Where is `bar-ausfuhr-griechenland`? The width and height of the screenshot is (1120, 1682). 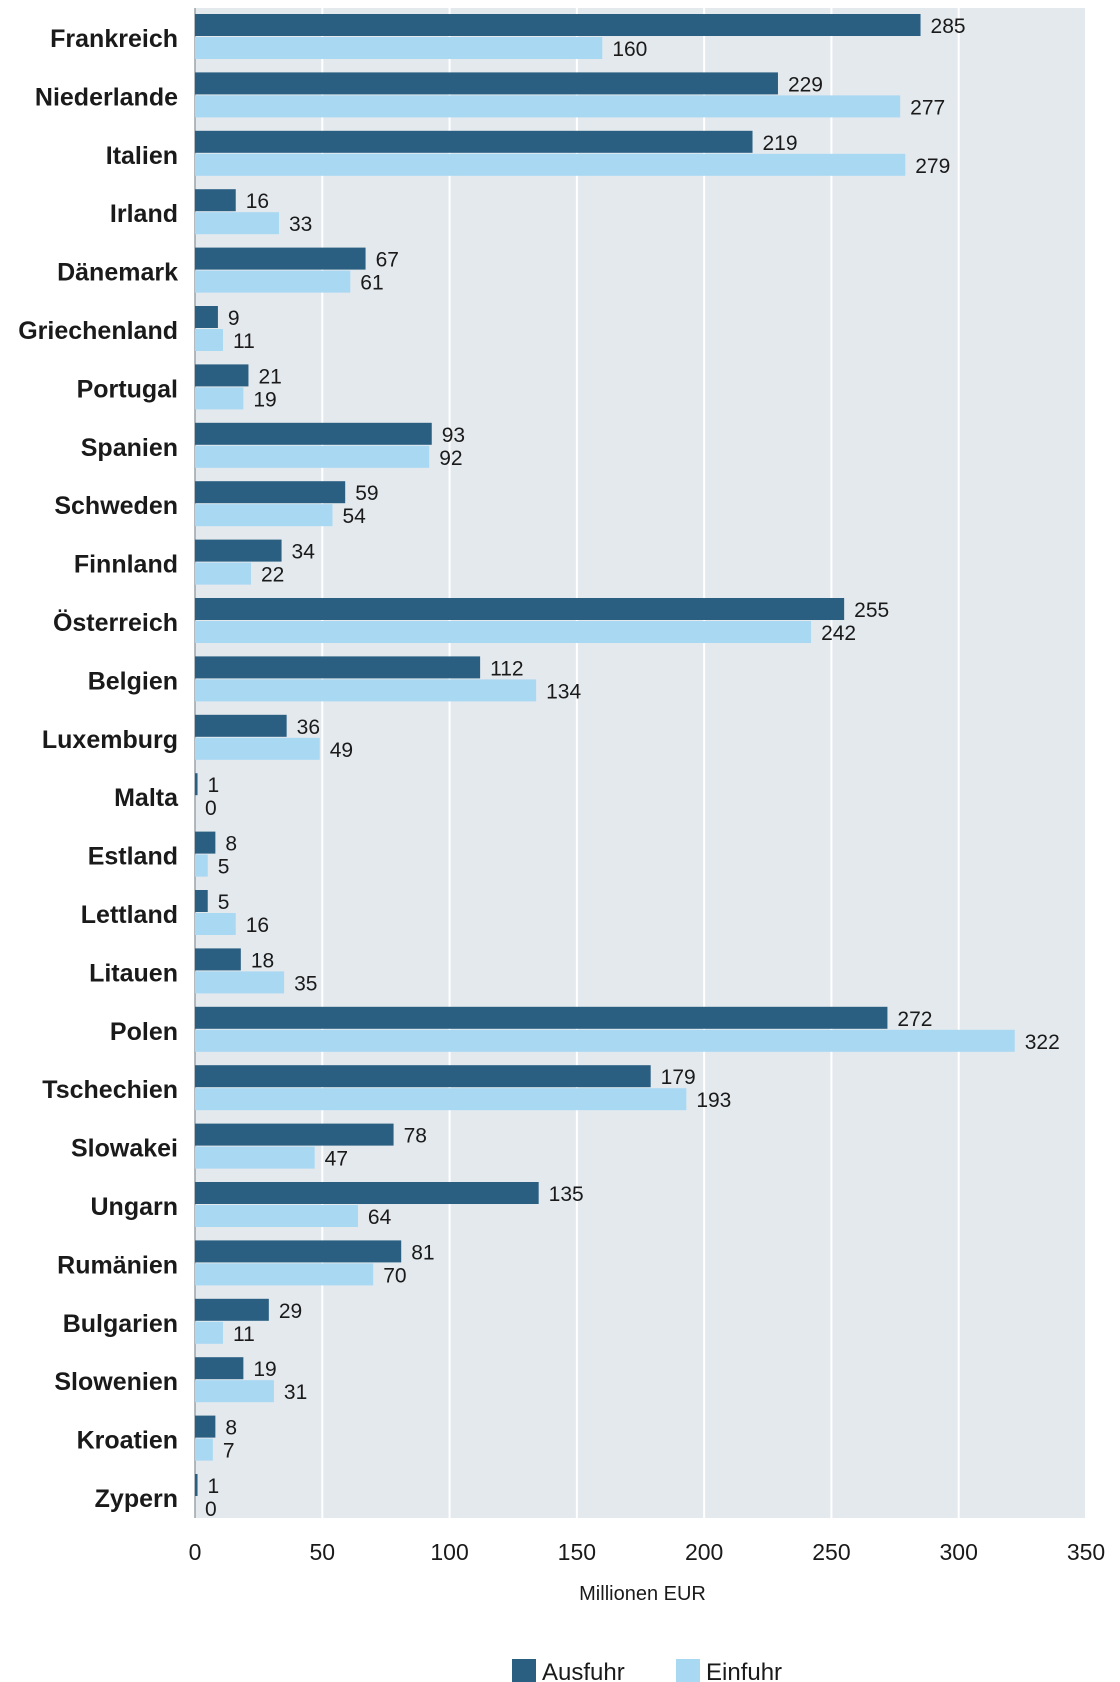 bar-ausfuhr-griechenland is located at coordinates (206, 317).